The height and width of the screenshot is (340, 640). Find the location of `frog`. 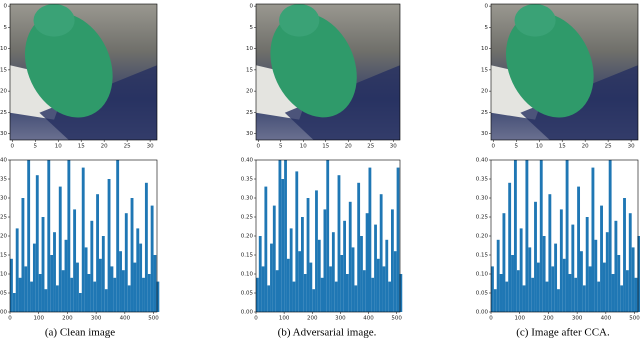

frog is located at coordinates (313, 65).